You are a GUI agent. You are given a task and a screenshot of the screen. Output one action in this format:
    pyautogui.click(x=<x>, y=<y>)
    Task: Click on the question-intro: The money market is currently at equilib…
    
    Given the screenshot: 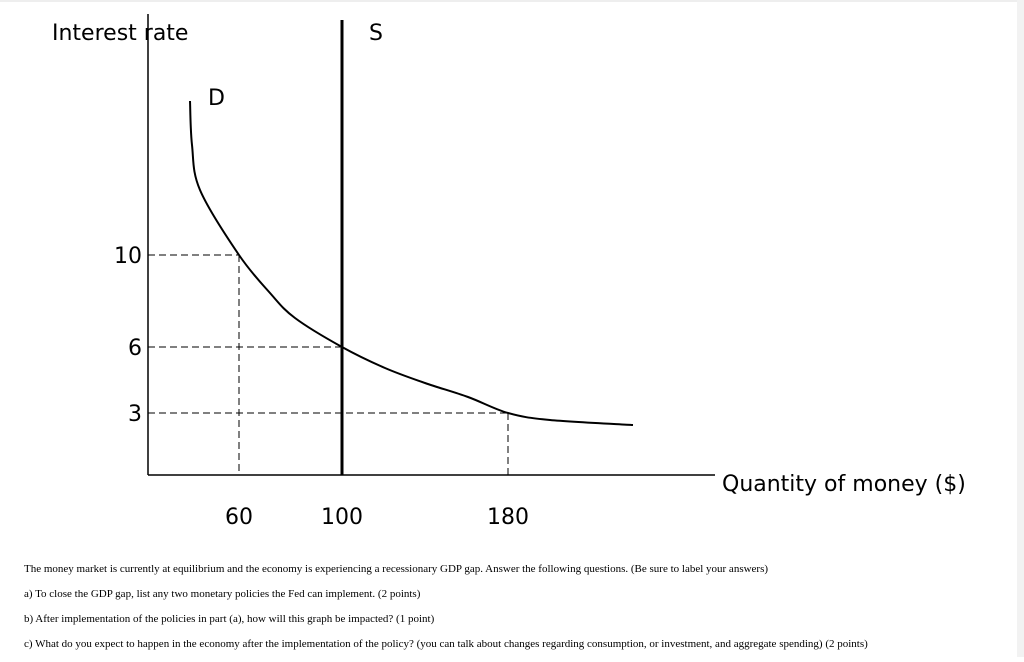 What is the action you would take?
    pyautogui.click(x=396, y=569)
    